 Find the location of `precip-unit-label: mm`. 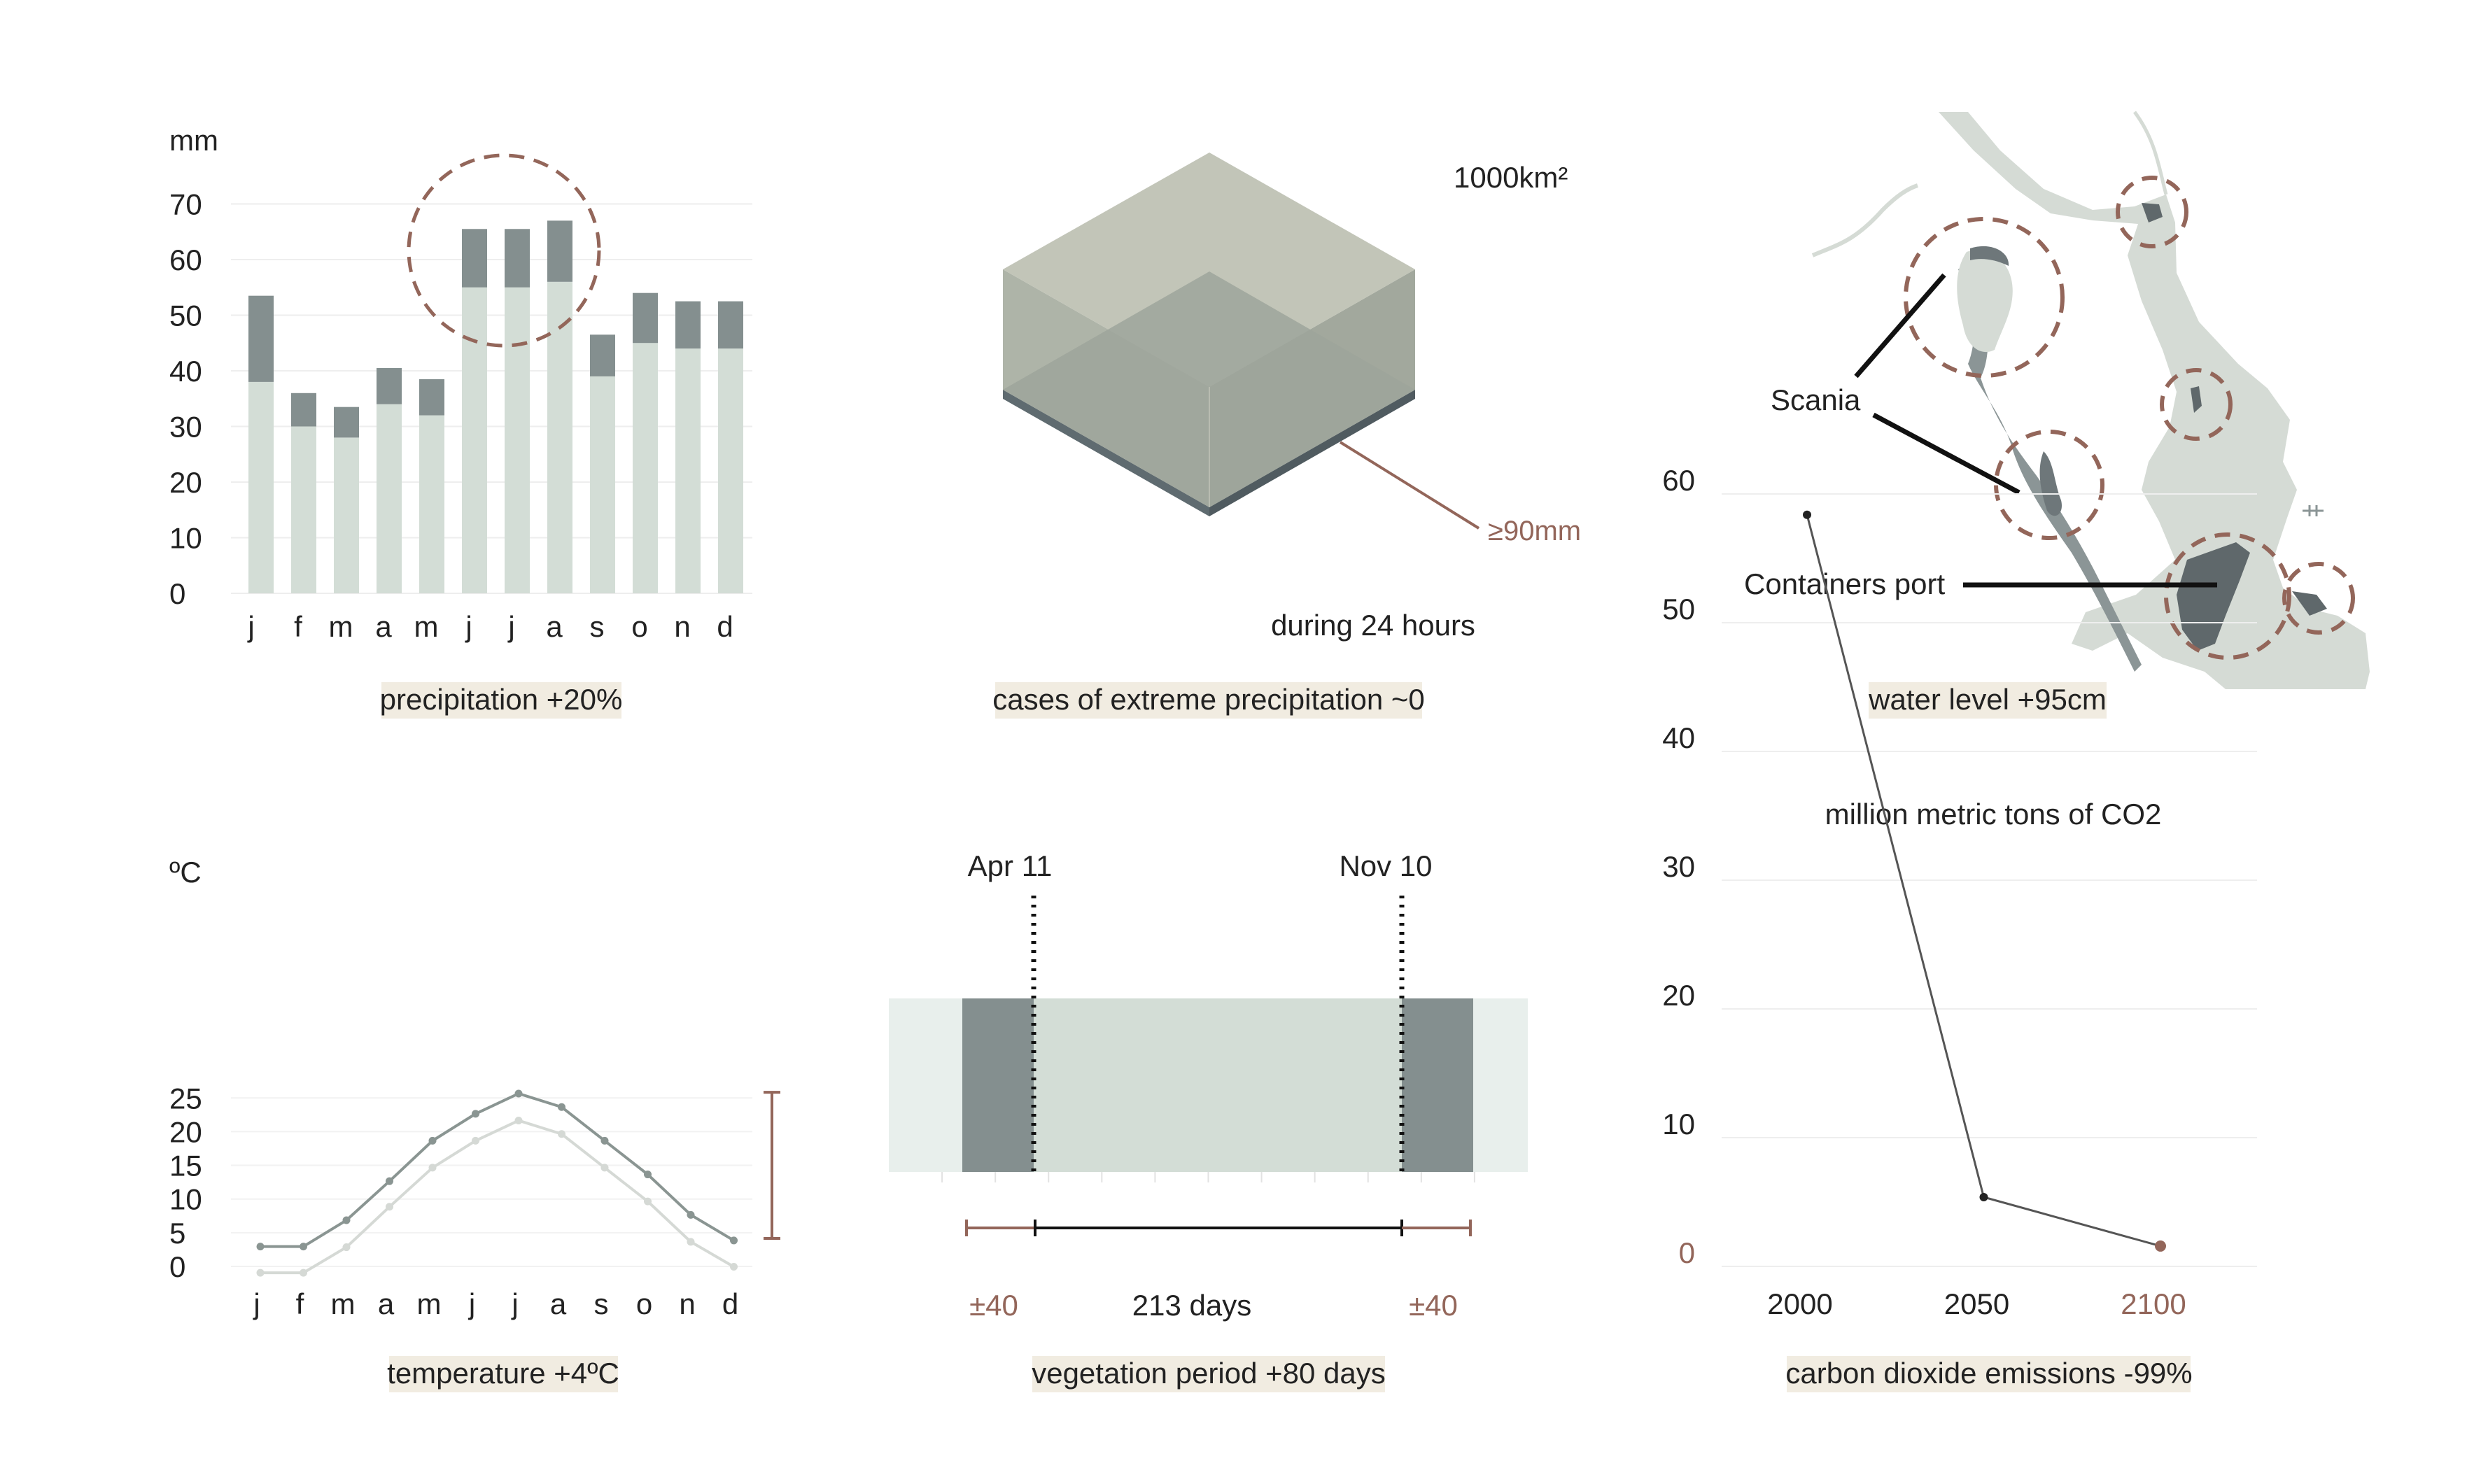

precip-unit-label: mm is located at coordinates (193, 140).